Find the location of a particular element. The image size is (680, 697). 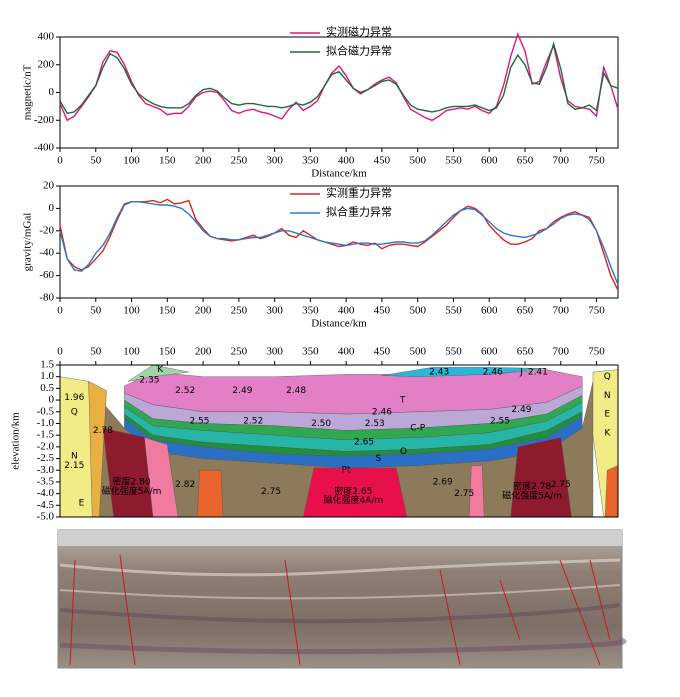

x-tick-label: 650 is located at coordinates (525, 161).